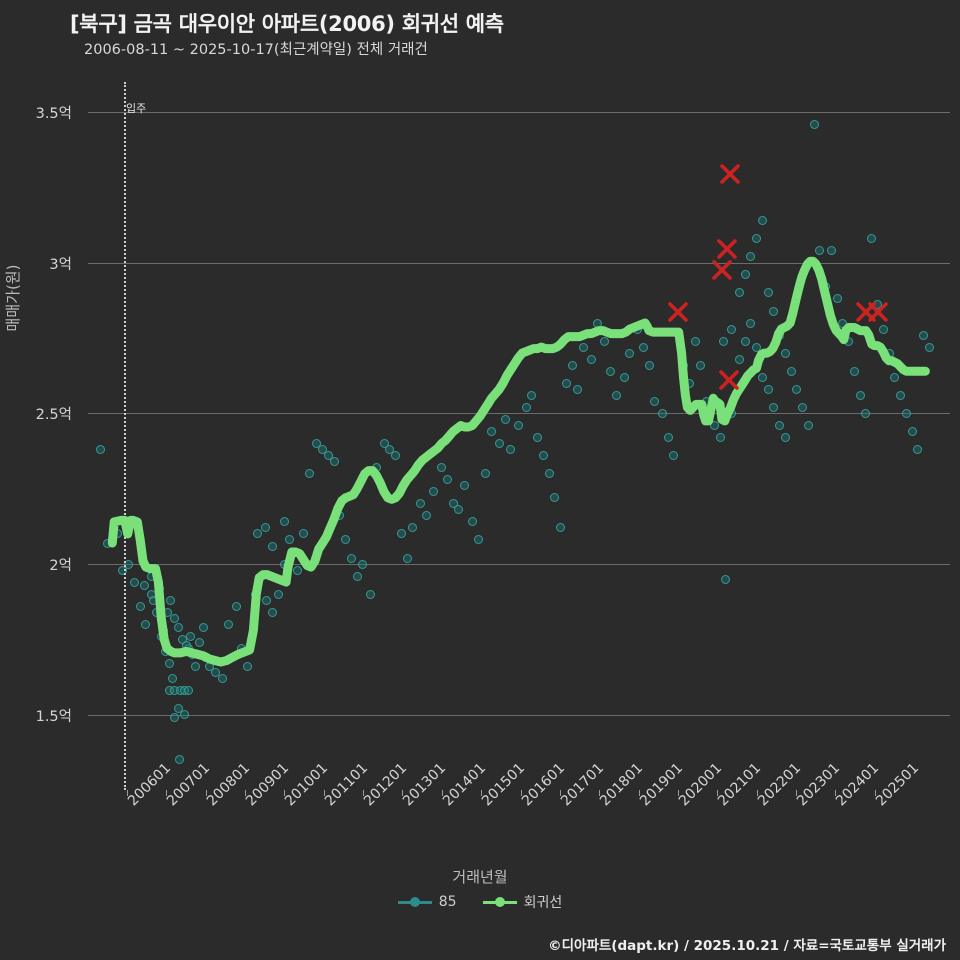  What do you see at coordinates (543, 785) in the screenshot?
I see `x-tick-label: 201601` at bounding box center [543, 785].